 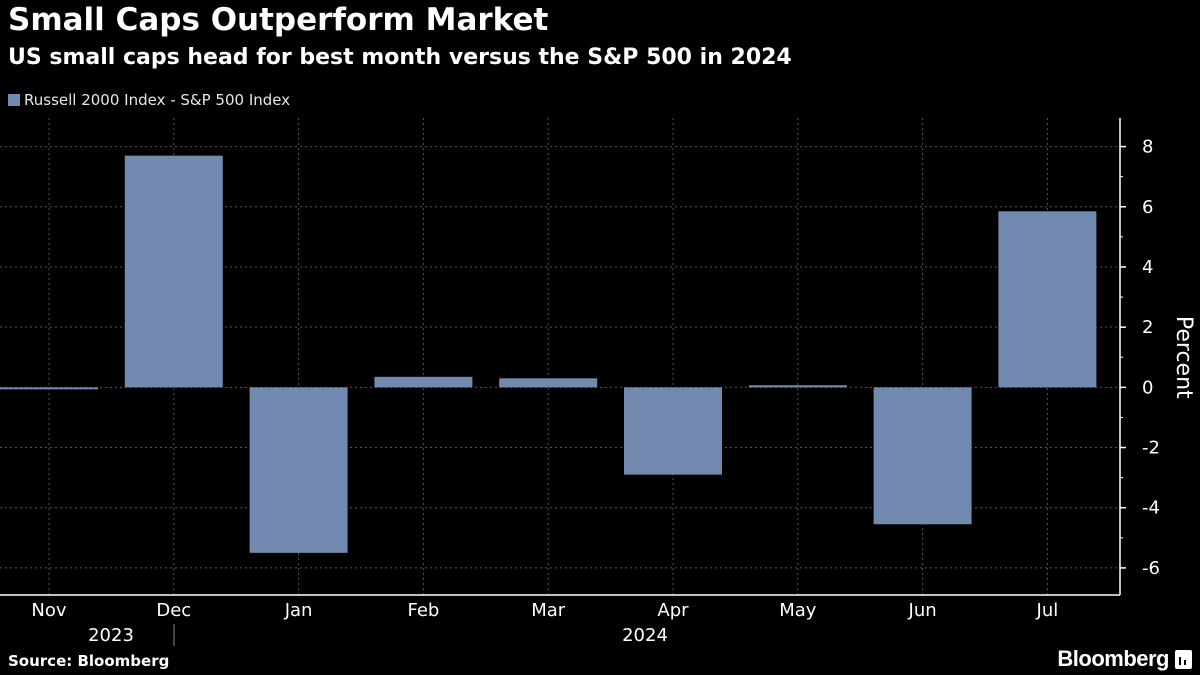 I want to click on y-tick-label: 8, so click(x=1147, y=147).